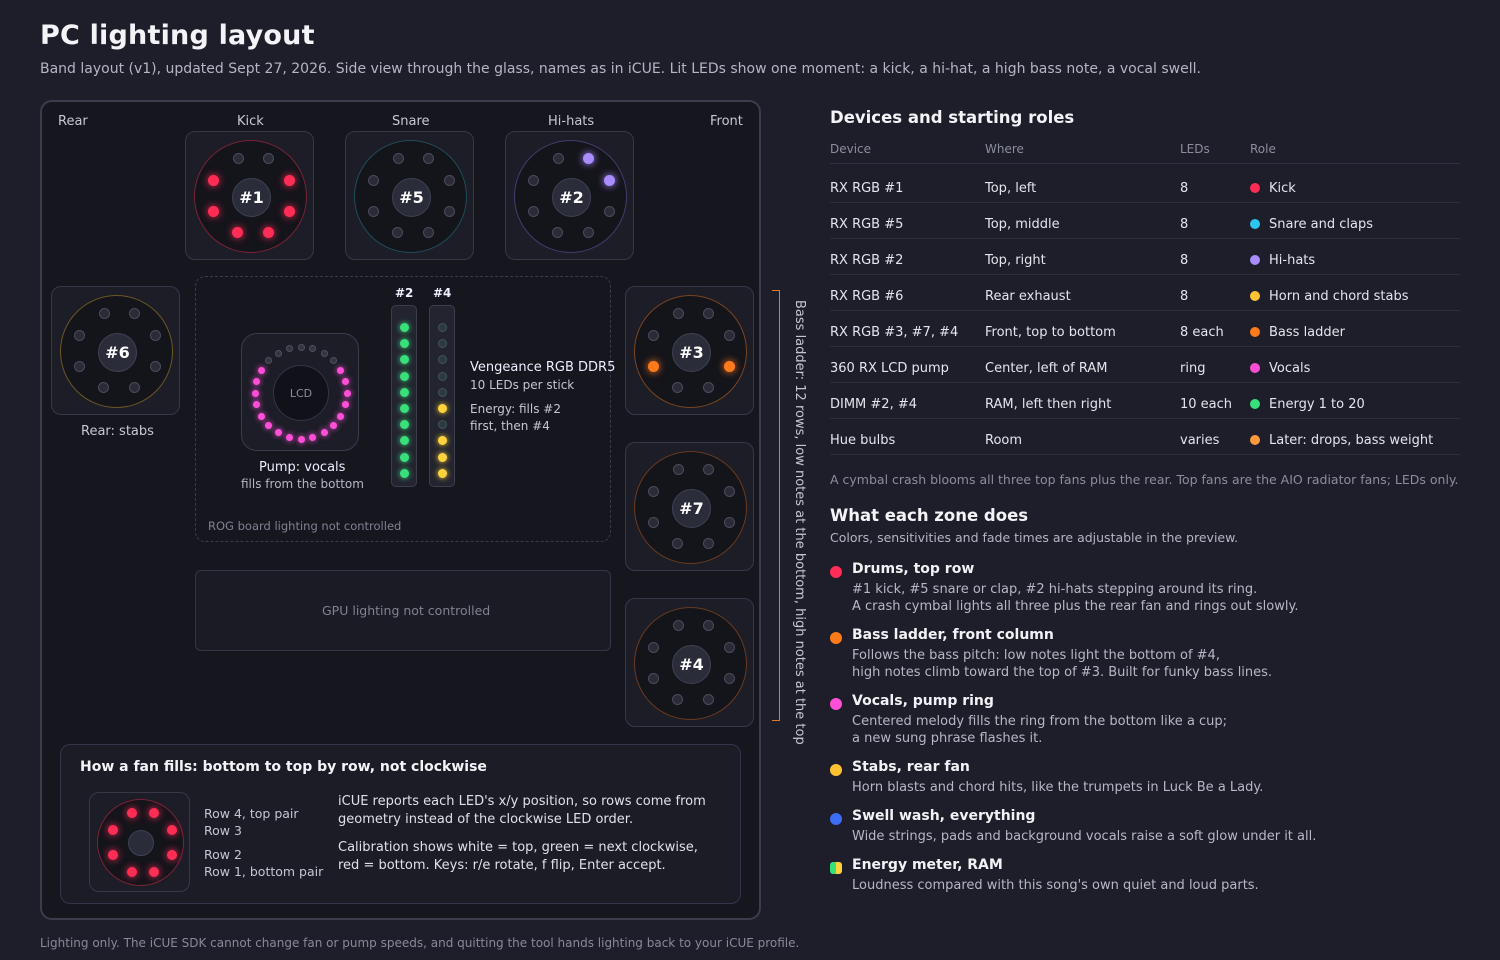 This screenshot has width=1500, height=960. I want to click on fan-5-snare: #5, so click(409, 195).